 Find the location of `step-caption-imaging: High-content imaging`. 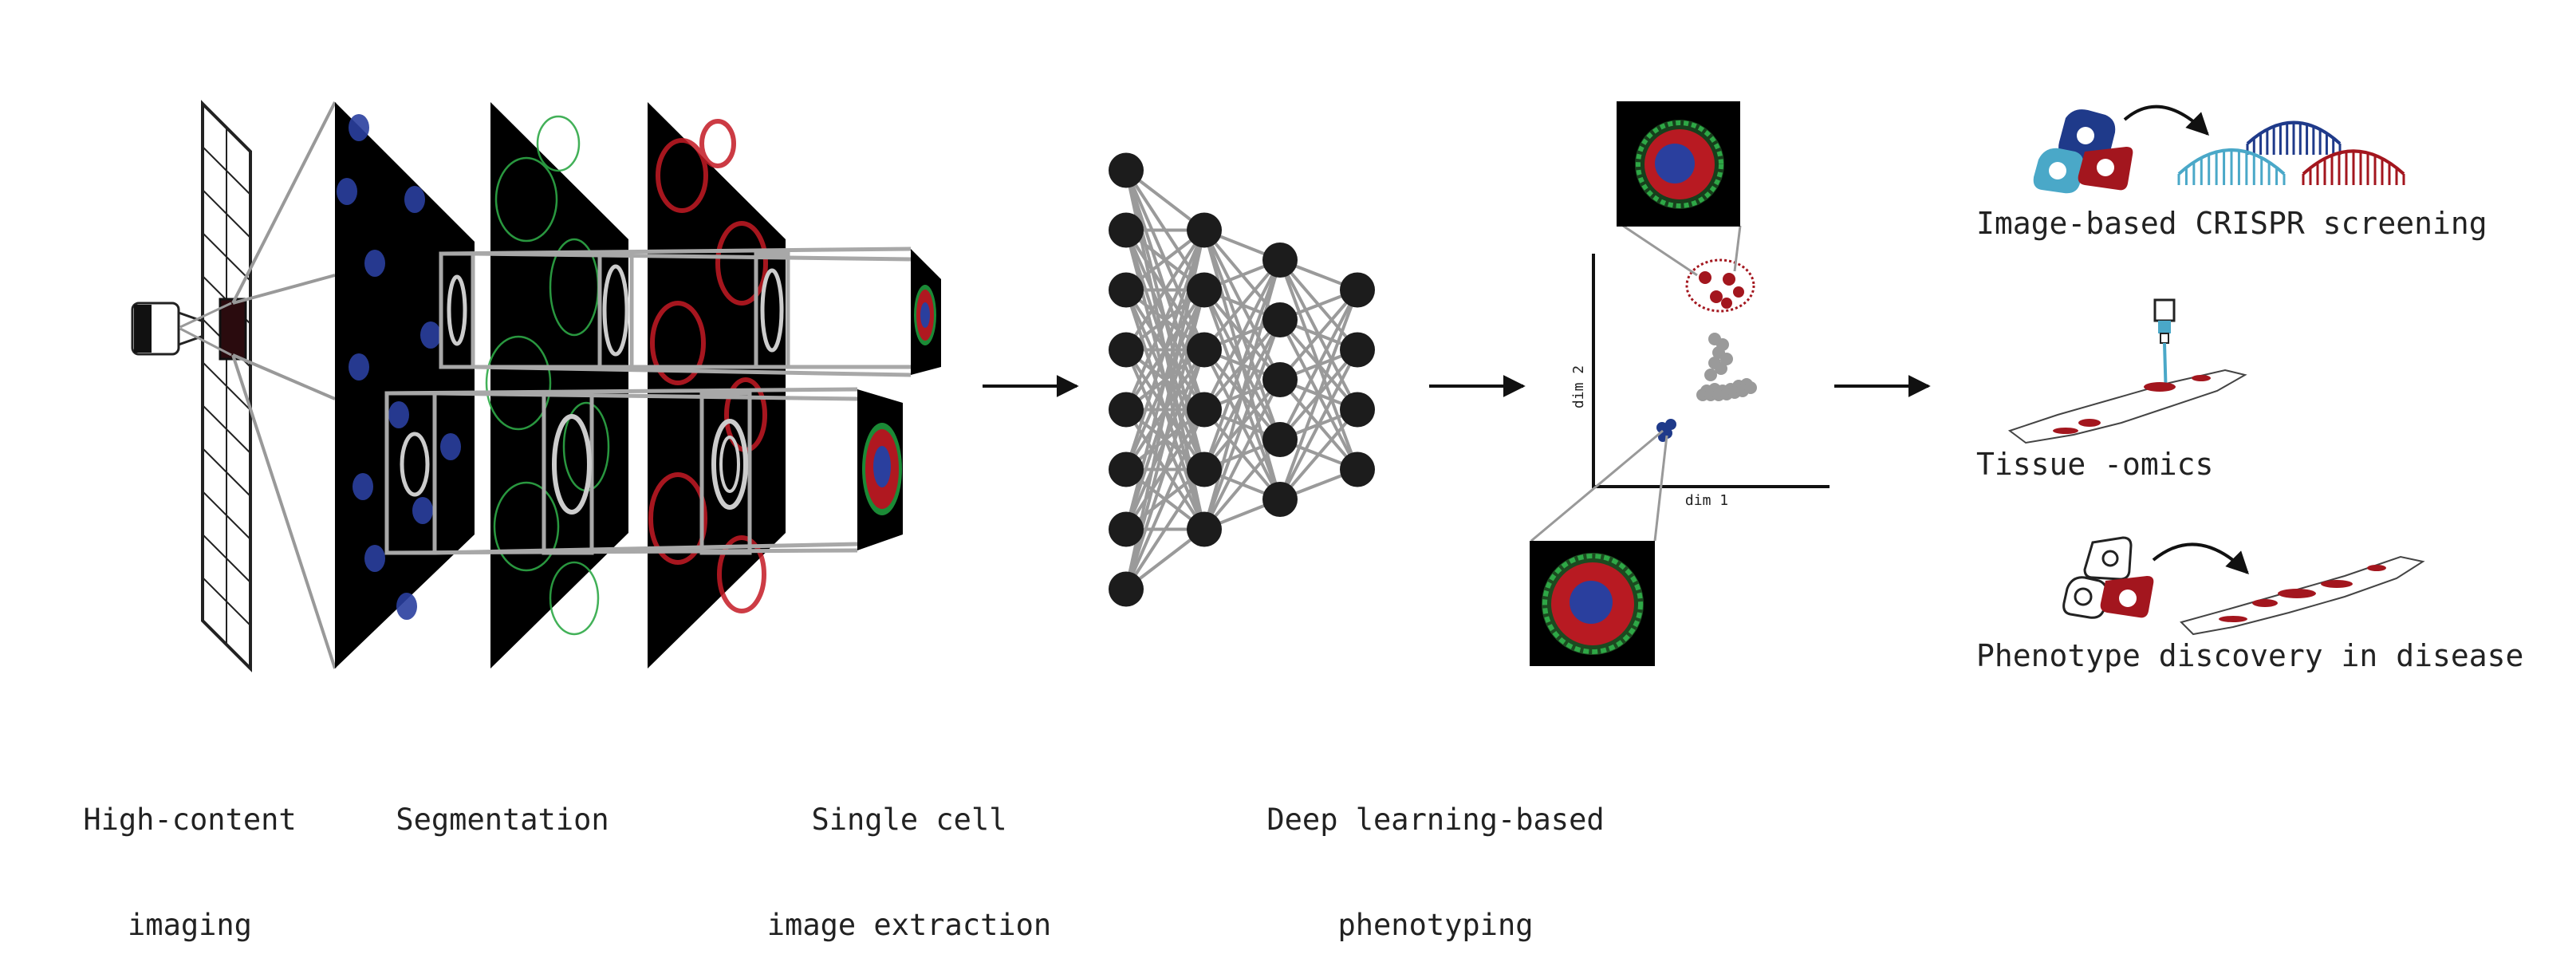

step-caption-imaging: High-content imaging is located at coordinates (189, 855).